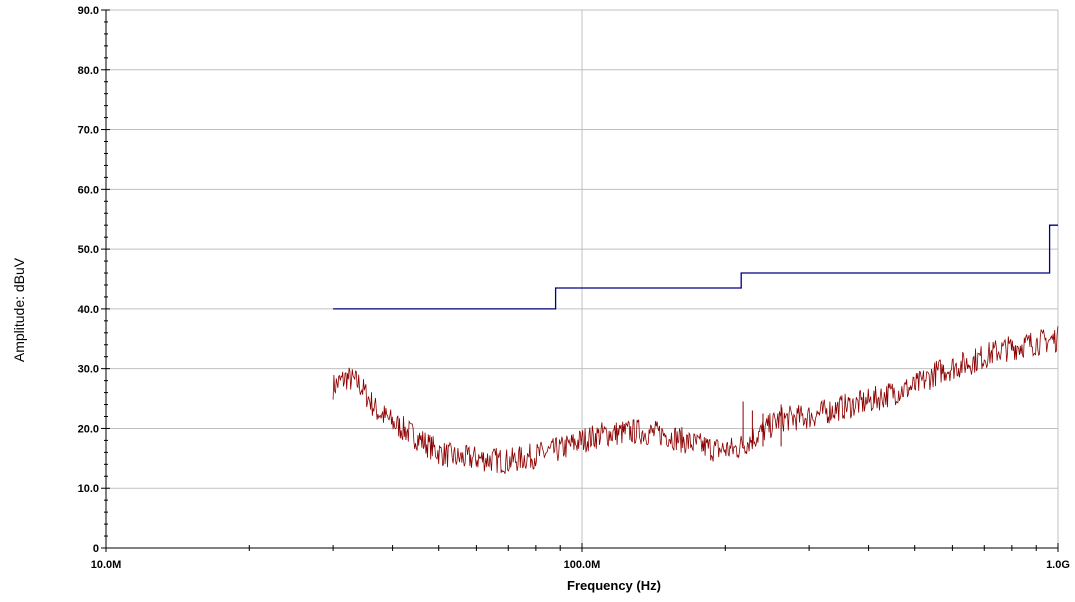  I want to click on y-tick-label: 10.0, so click(88, 489).